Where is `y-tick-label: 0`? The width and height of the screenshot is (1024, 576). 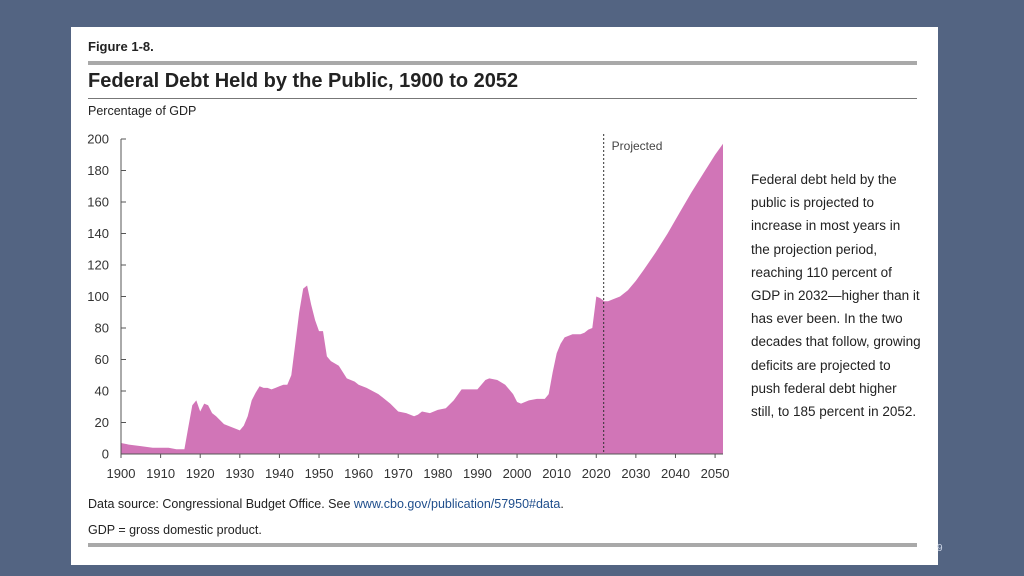 y-tick-label: 0 is located at coordinates (105, 454).